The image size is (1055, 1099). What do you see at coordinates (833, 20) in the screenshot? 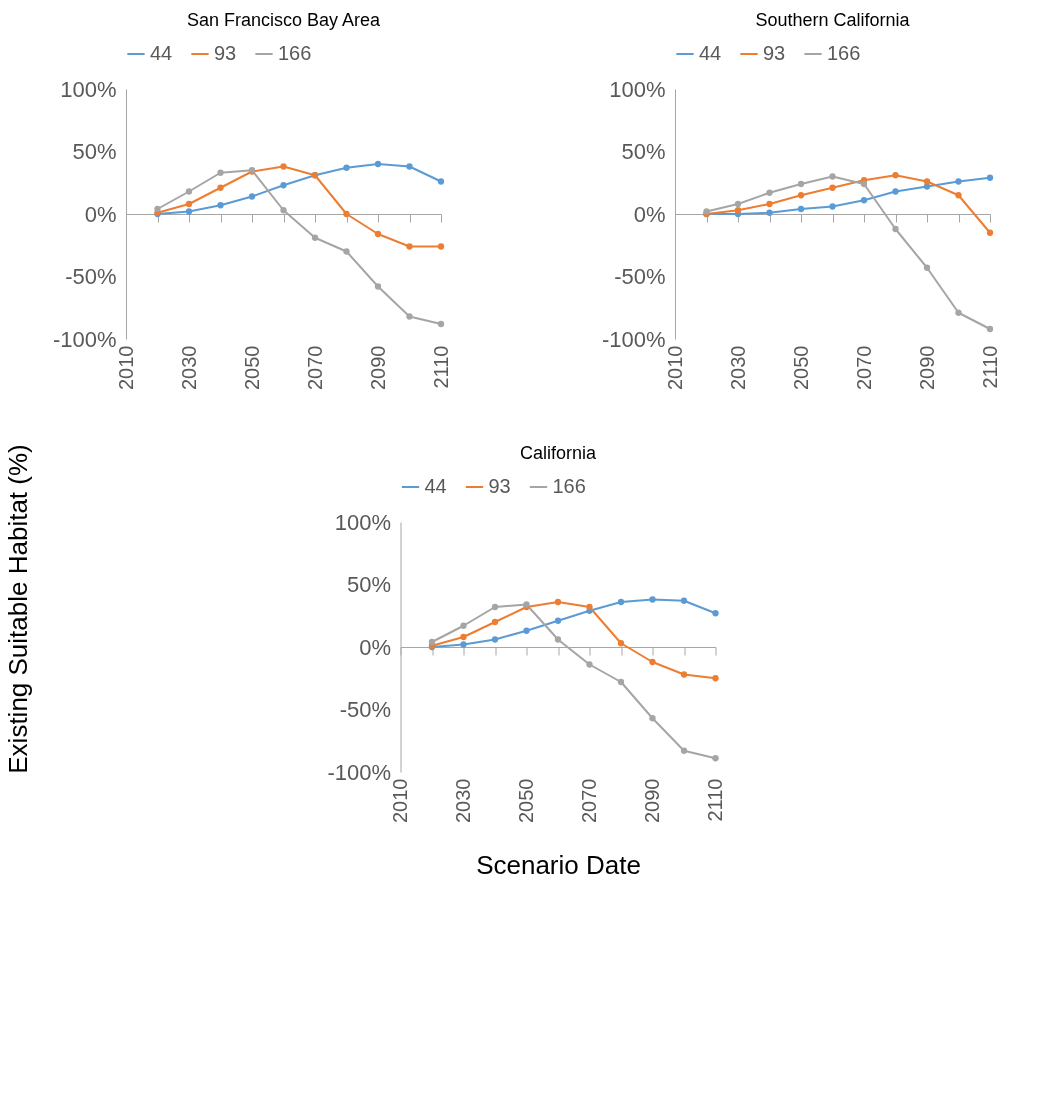
I see `chart-title: Southern California` at bounding box center [833, 20].